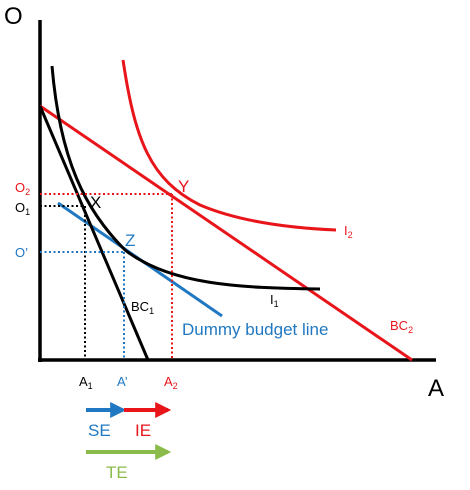  I want to click on point-x-label: X, so click(95, 202).